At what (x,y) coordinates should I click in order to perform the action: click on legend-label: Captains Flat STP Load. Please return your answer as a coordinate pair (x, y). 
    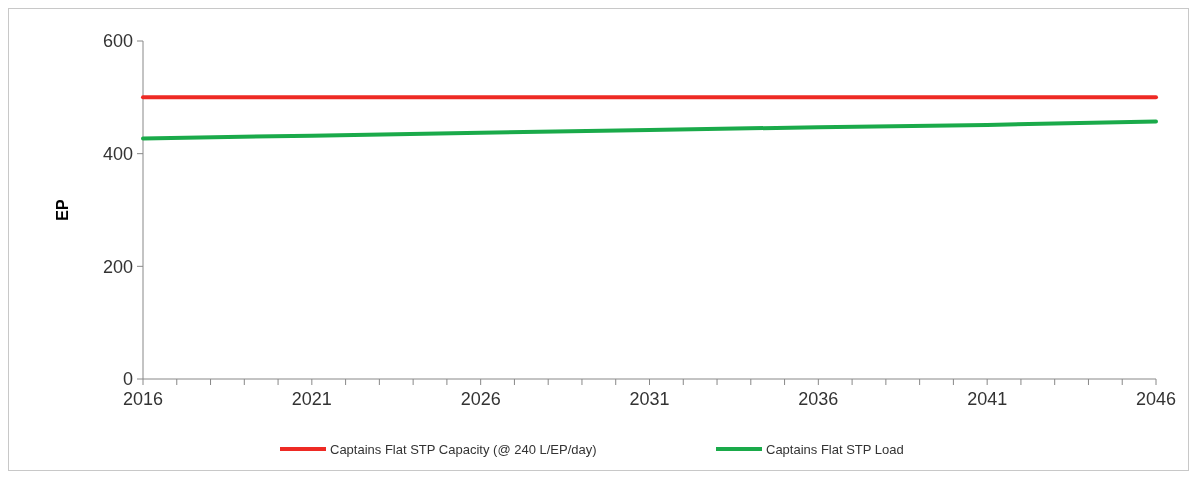
    Looking at the image, I should click on (835, 449).